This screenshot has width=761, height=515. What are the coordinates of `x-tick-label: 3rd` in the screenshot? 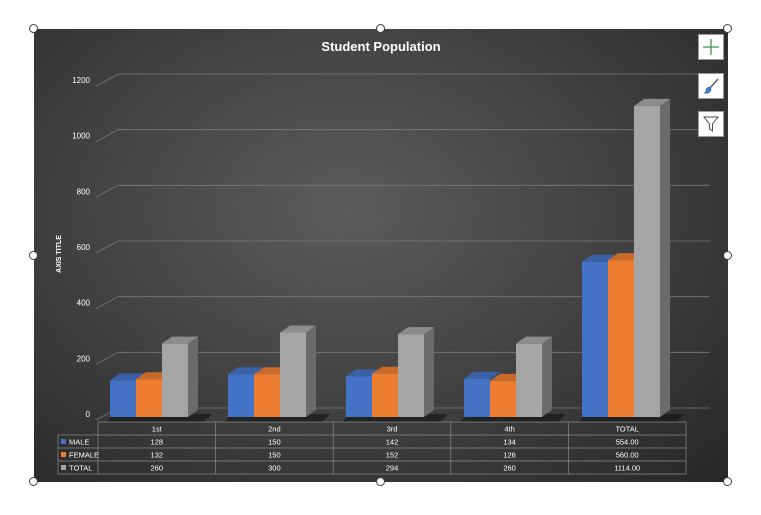 It's located at (392, 429).